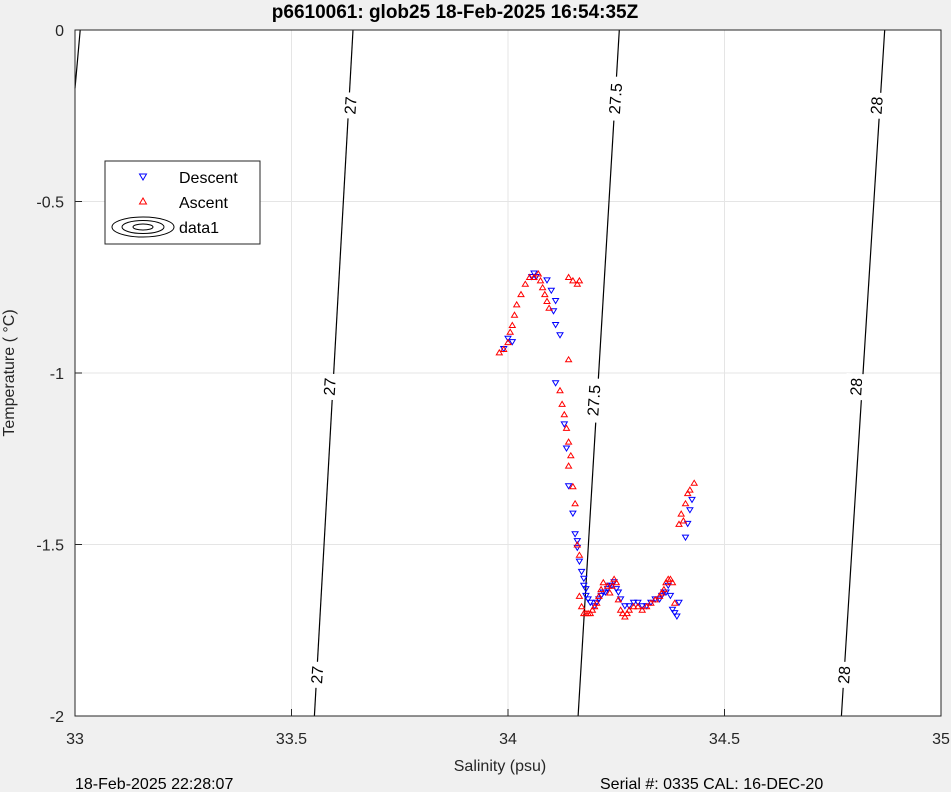 This screenshot has width=951, height=792. Describe the element at coordinates (199, 228) in the screenshot. I see `legend-data1-label: data1` at that location.